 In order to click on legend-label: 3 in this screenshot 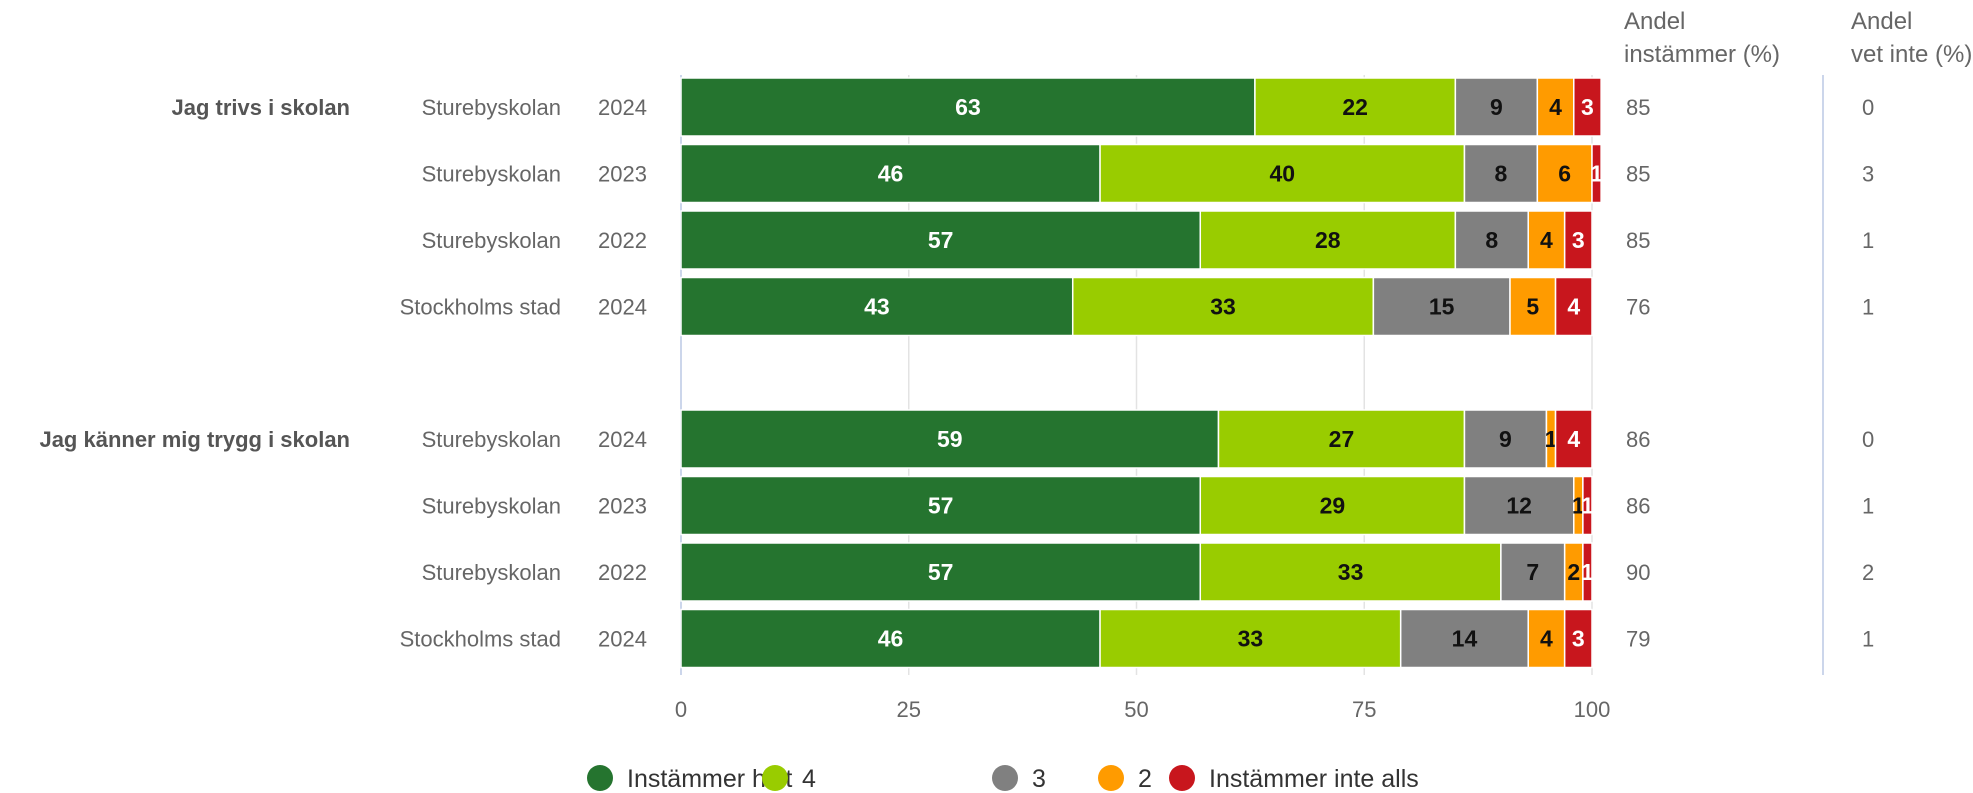, I will do `click(1039, 779)`.